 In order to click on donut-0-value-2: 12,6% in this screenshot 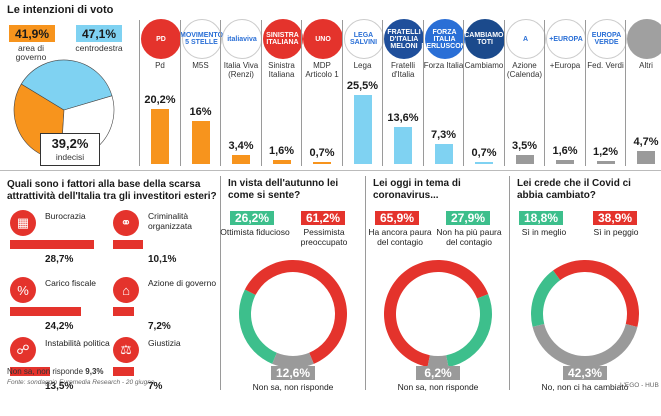, I will do `click(293, 373)`.